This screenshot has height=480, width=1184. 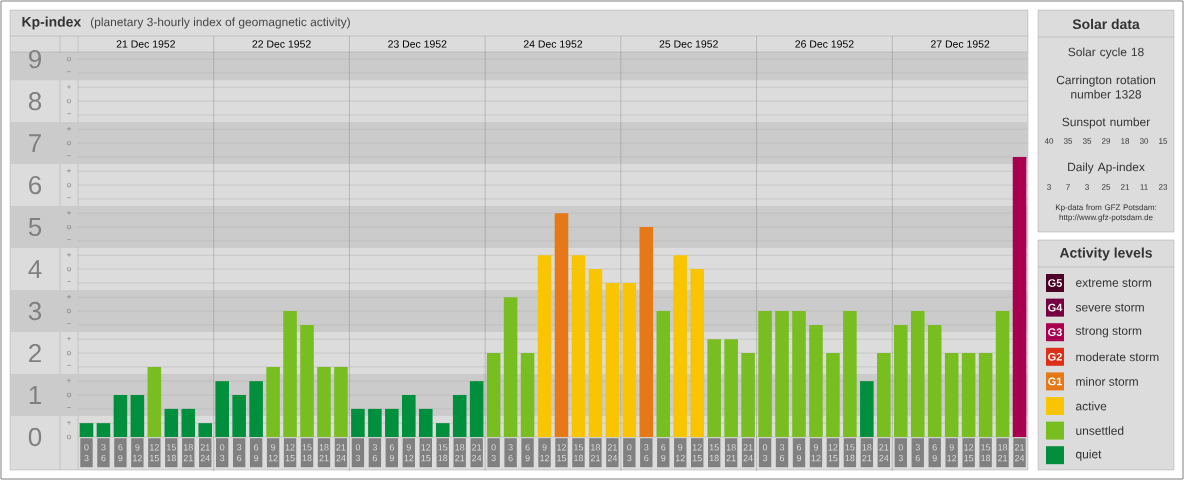 What do you see at coordinates (1055, 283) in the screenshot?
I see `text: G5` at bounding box center [1055, 283].